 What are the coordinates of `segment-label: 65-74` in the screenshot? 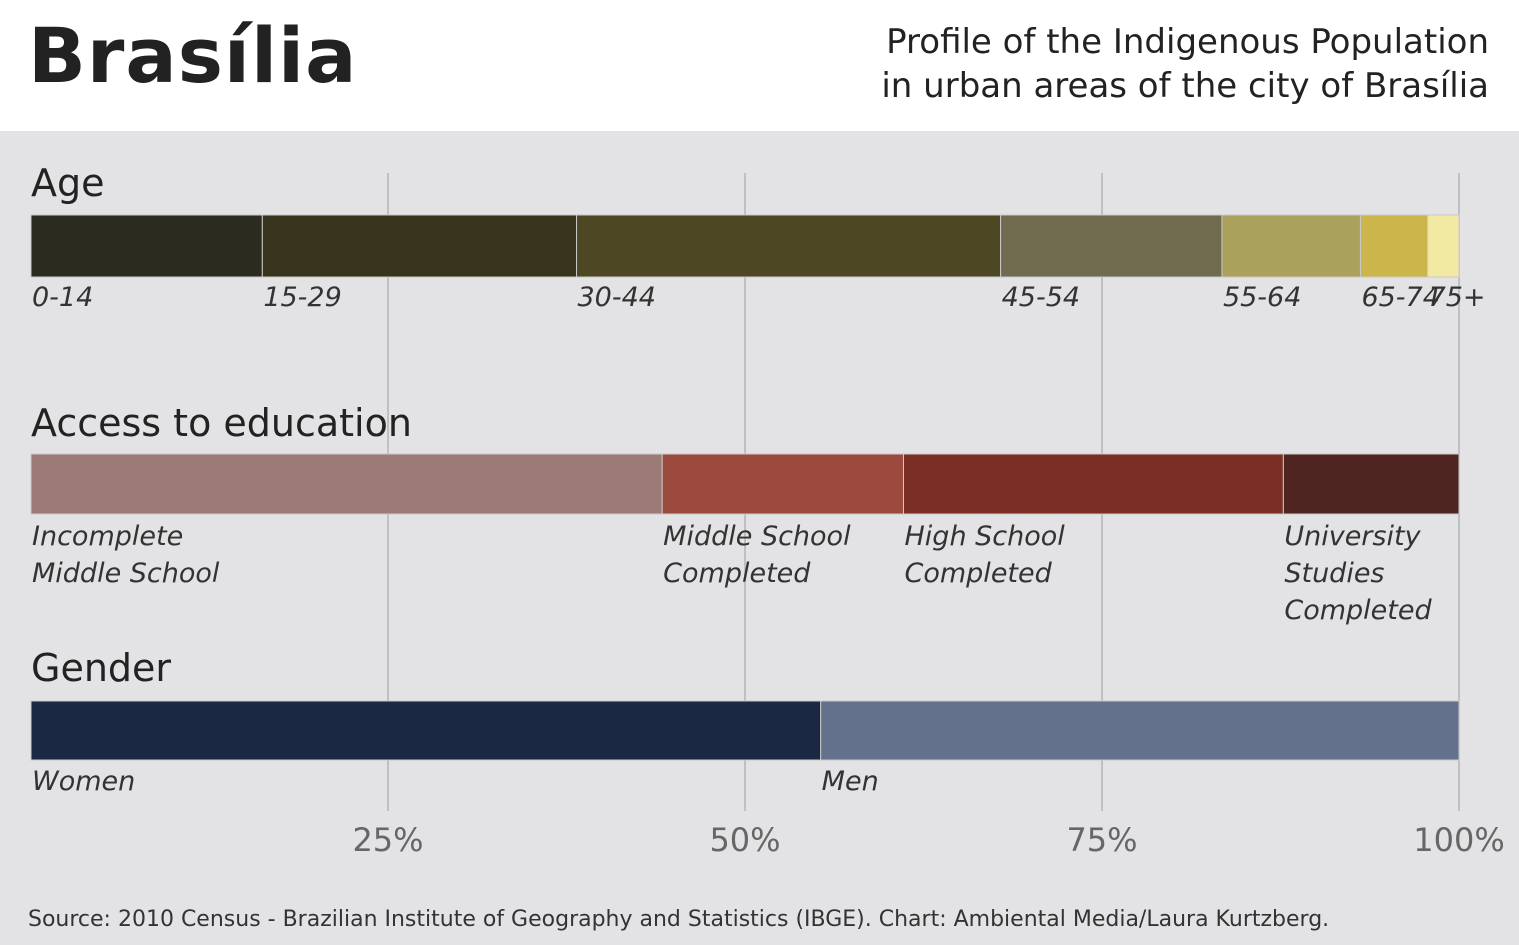 It's located at (1400, 297).